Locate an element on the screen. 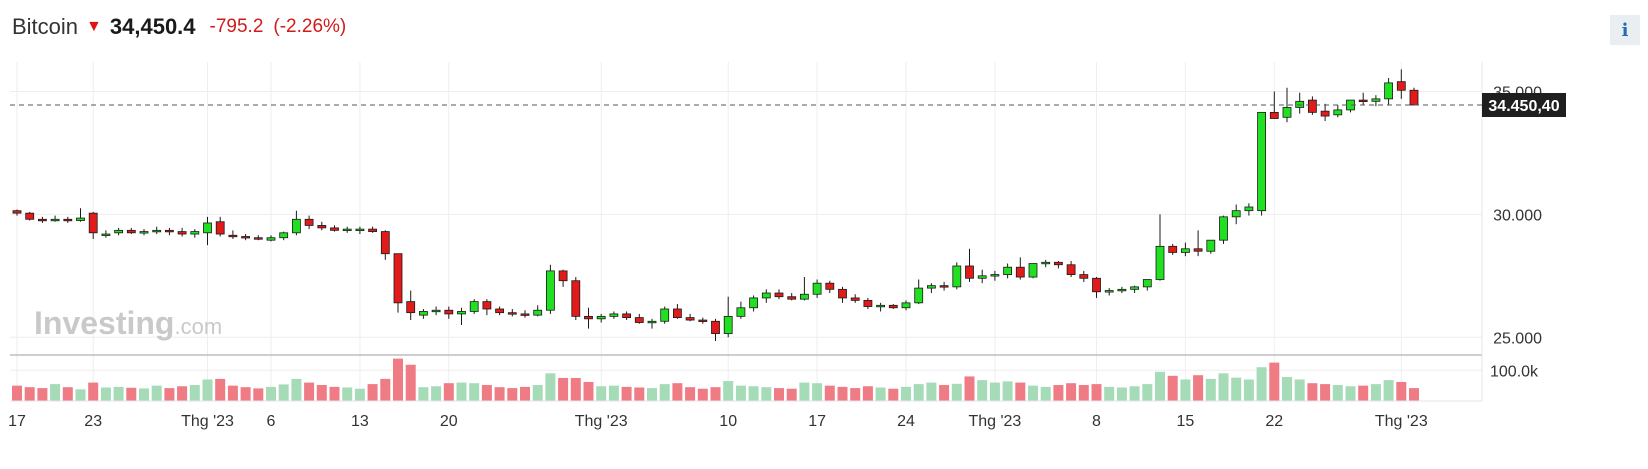  last-price: 34,450.4 is located at coordinates (152, 26).